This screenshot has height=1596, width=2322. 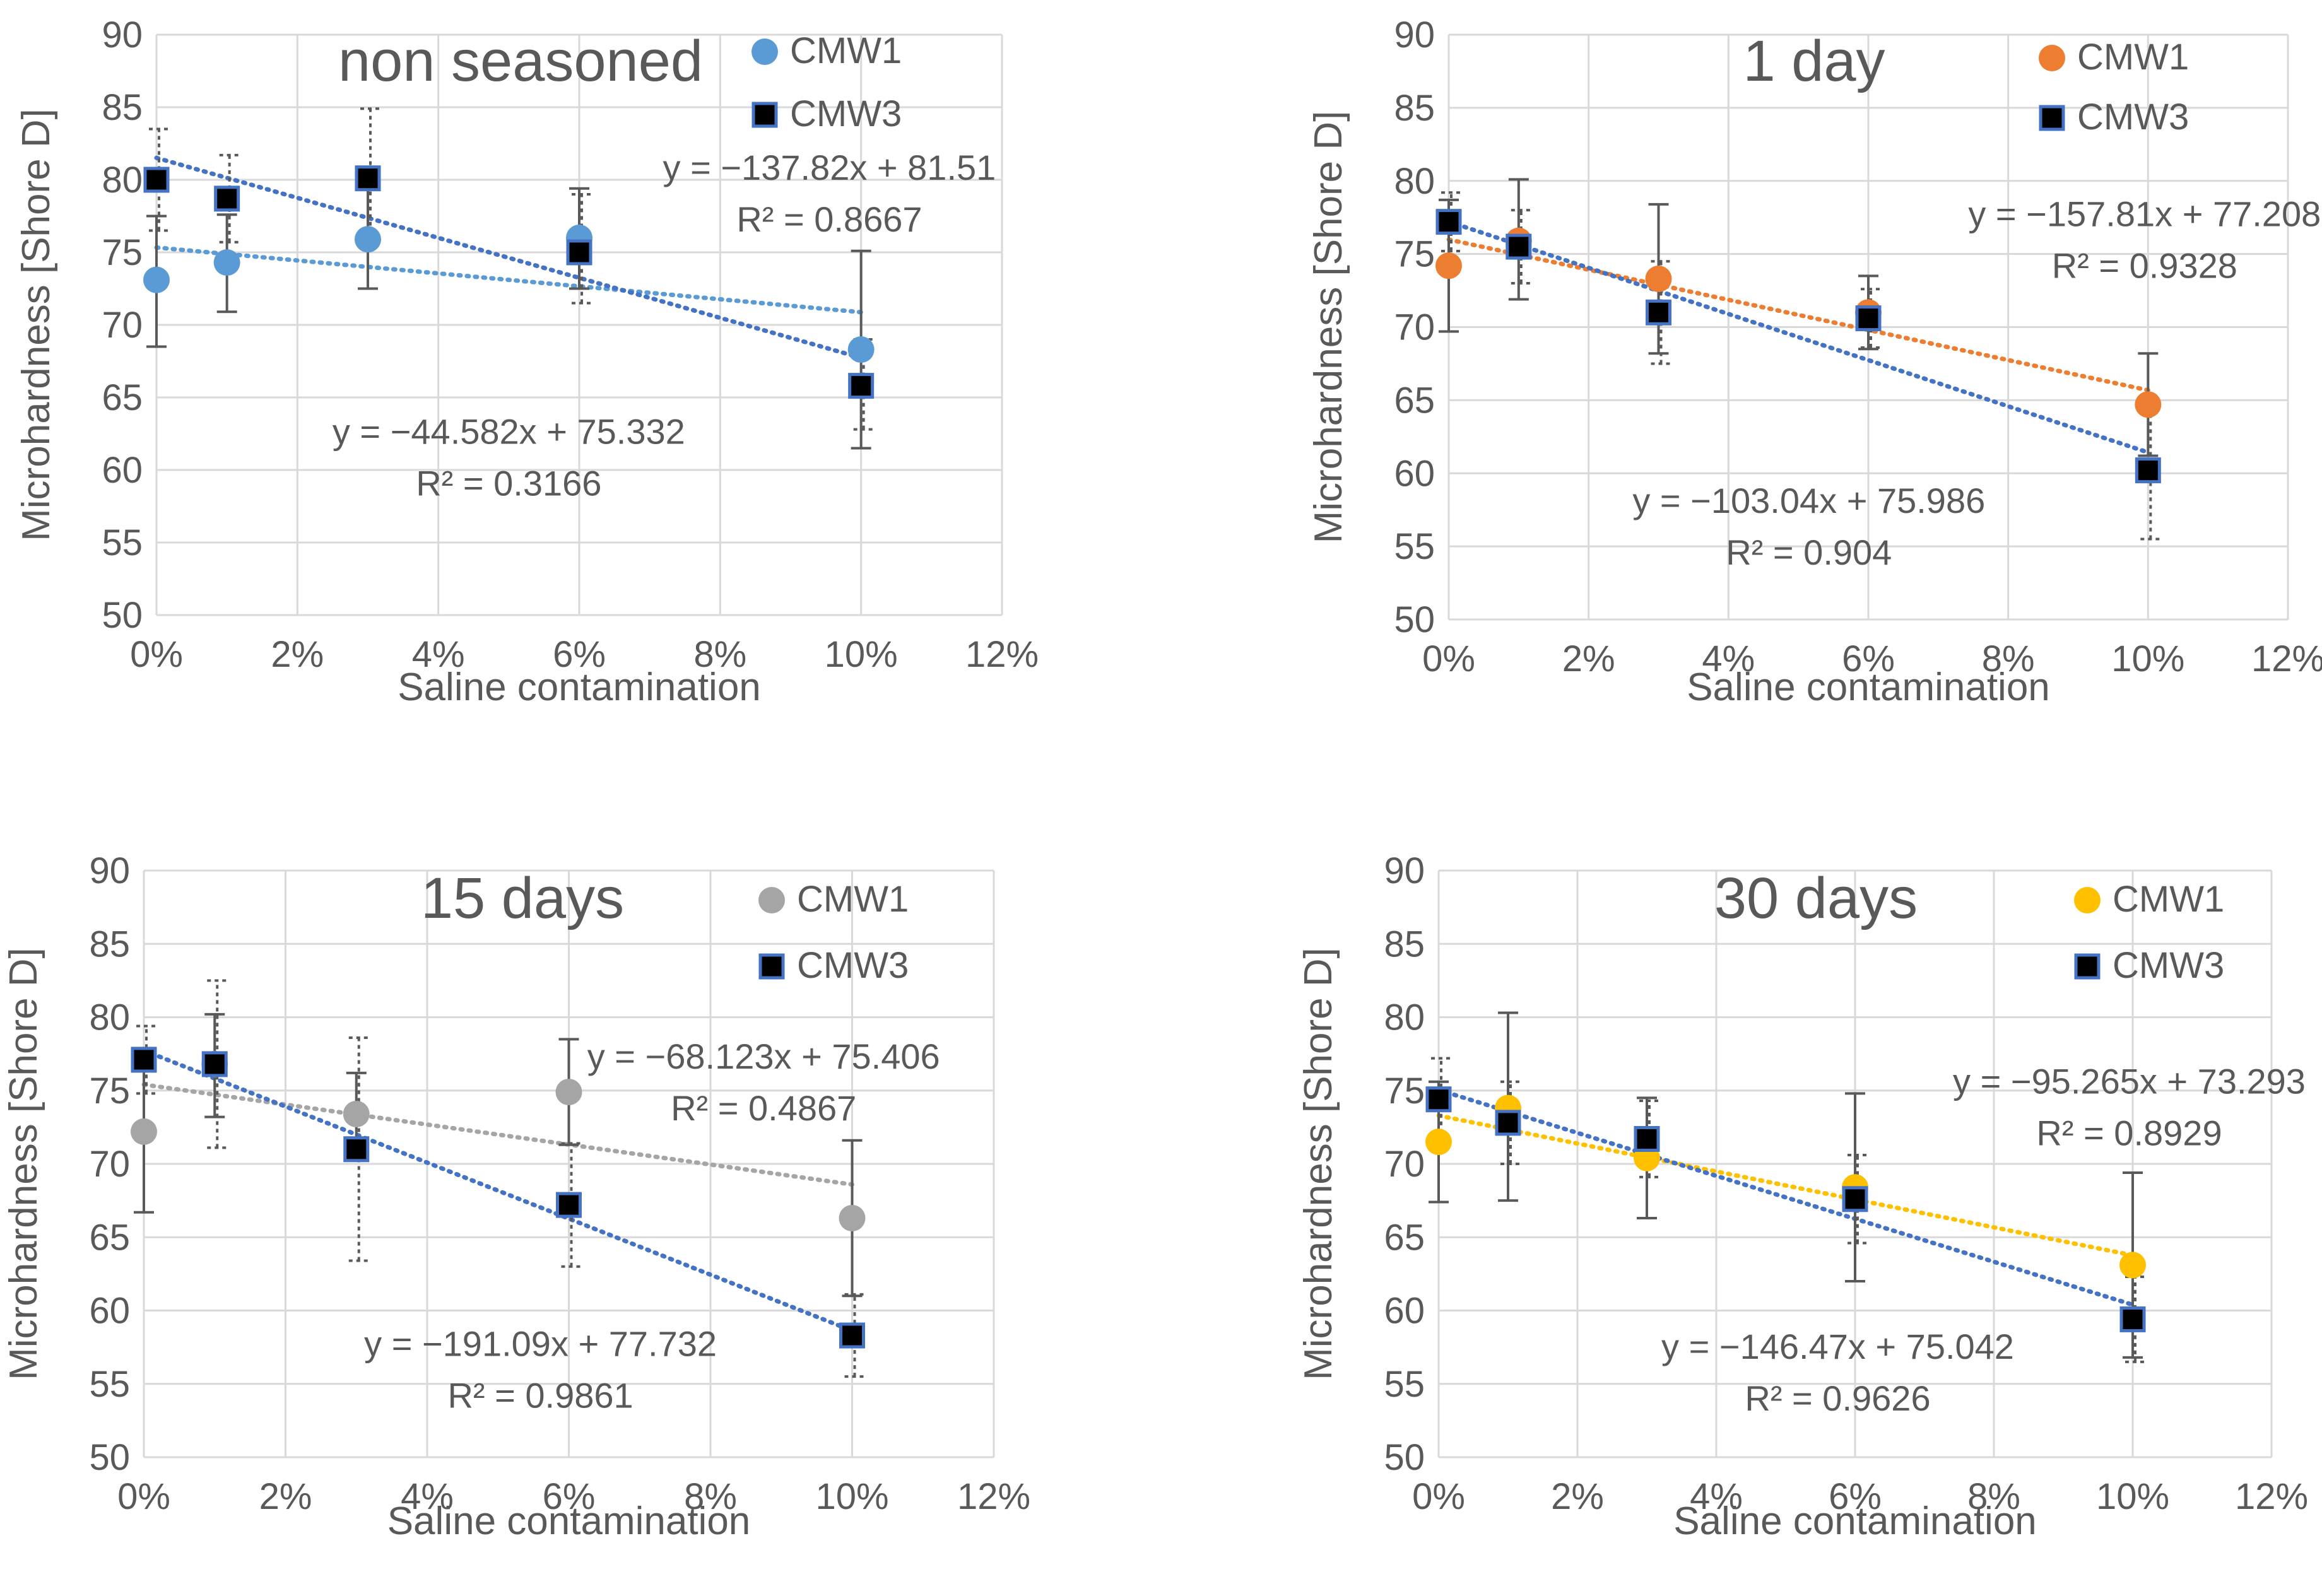 I want to click on trend-r2: R² = 0.9861, so click(x=540, y=1396).